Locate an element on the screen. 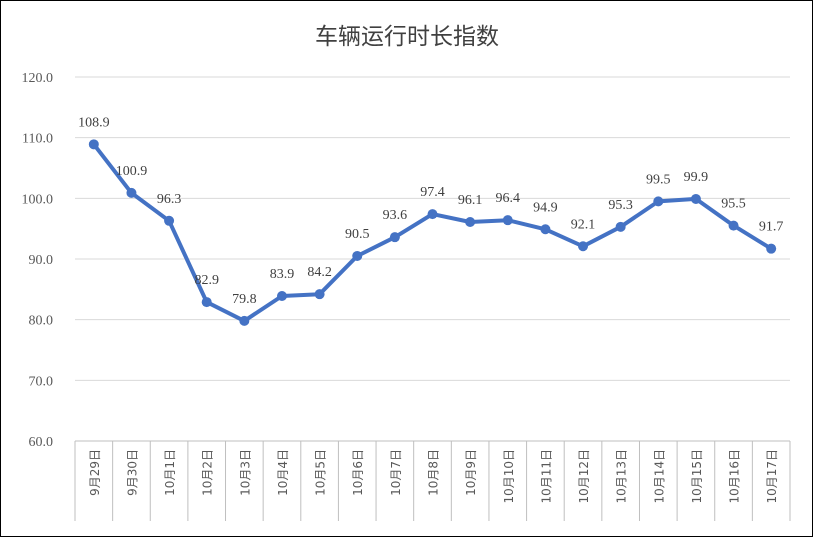  data-label: 99.5 is located at coordinates (658, 179).